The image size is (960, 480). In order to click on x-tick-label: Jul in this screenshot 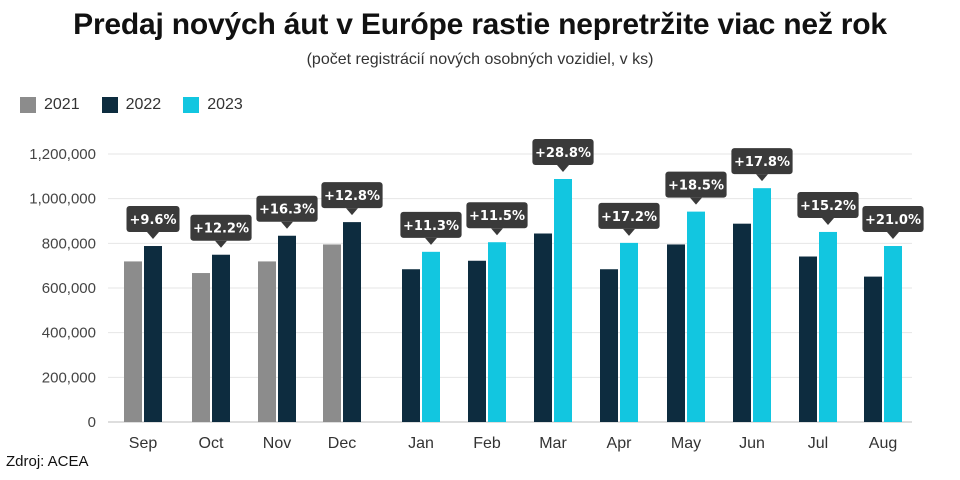, I will do `click(818, 443)`.